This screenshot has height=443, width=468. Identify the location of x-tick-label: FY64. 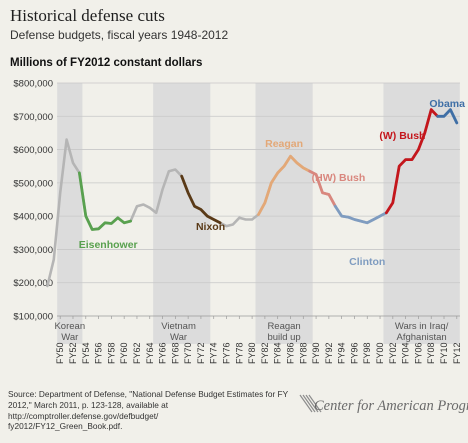
(150, 353).